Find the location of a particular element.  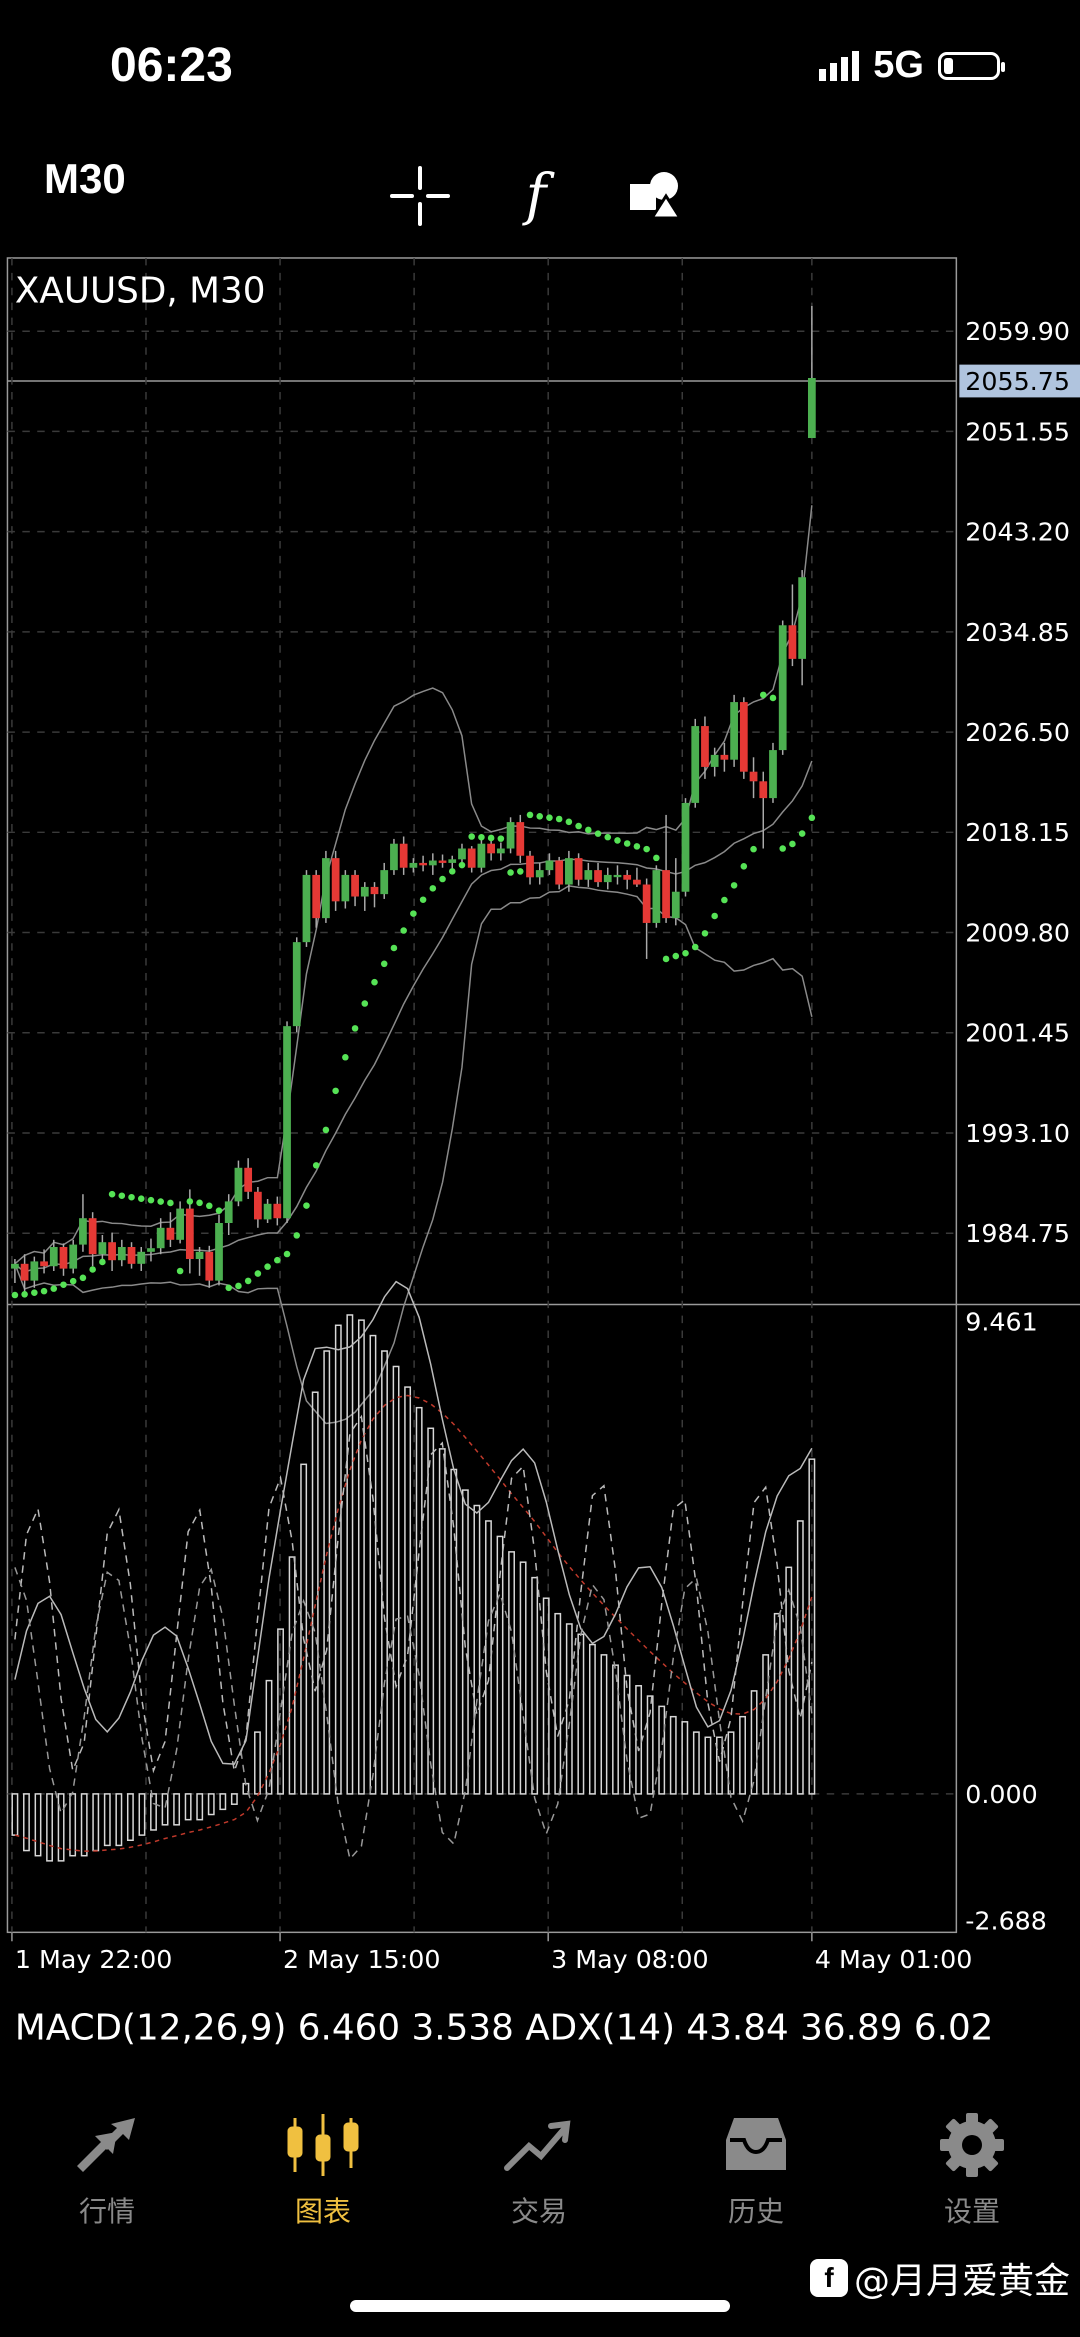

watermark-text: @月月爱黄金 is located at coordinates (961, 2281).